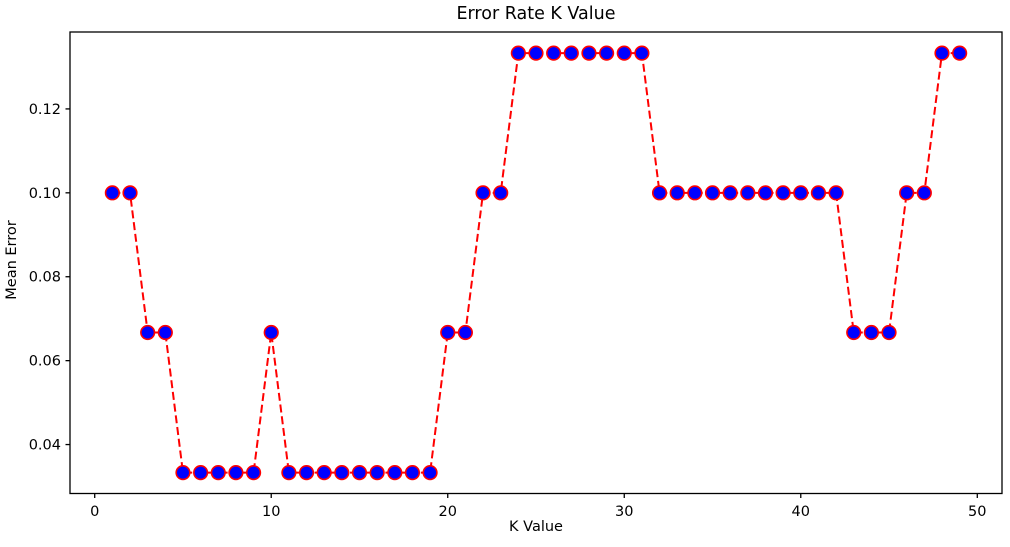  What do you see at coordinates (801, 512) in the screenshot?
I see `x-tick-label: 40` at bounding box center [801, 512].